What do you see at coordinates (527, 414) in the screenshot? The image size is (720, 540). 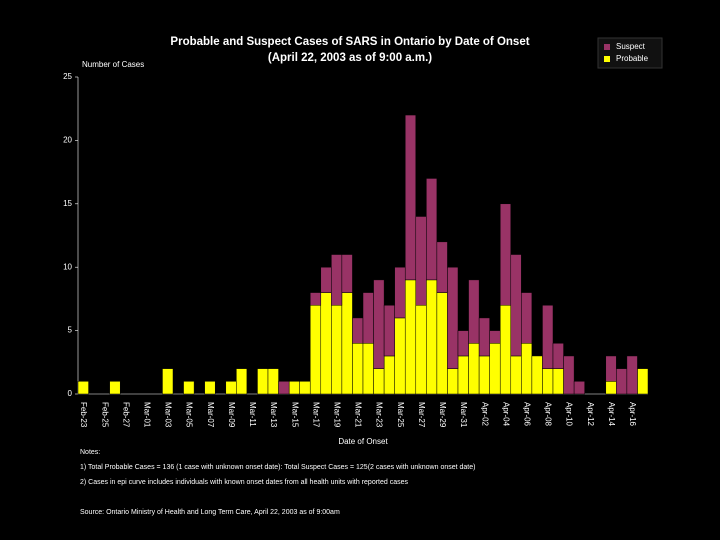 I see `x-tick-label: Apr-06` at bounding box center [527, 414].